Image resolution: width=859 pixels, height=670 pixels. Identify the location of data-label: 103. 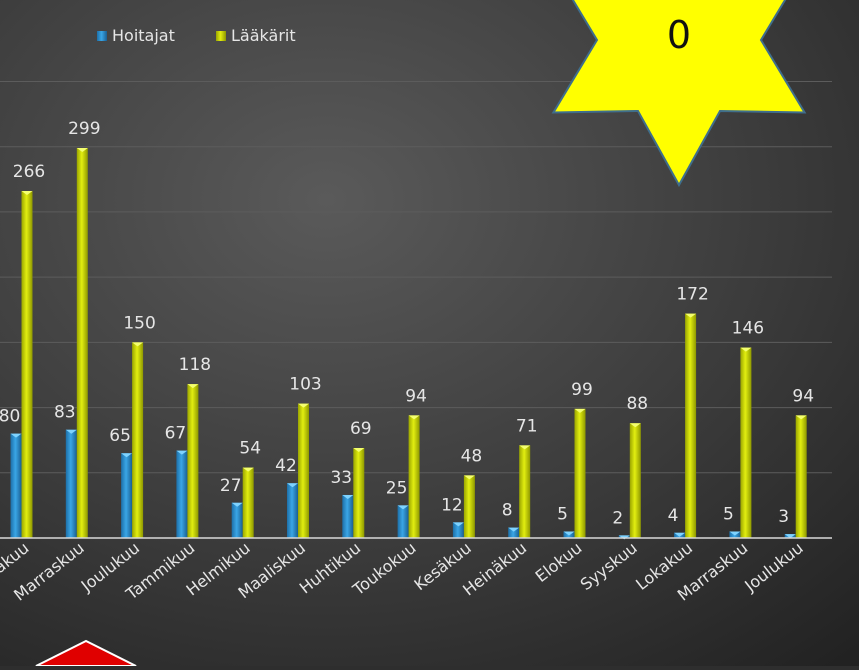
(305, 385).